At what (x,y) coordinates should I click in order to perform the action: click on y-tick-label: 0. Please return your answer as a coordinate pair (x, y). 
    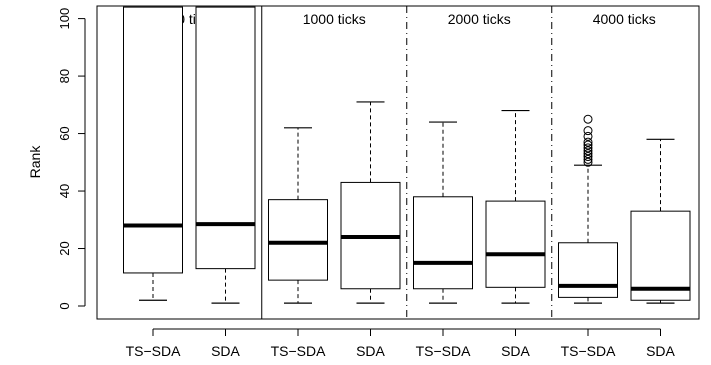
    Looking at the image, I should click on (64, 305).